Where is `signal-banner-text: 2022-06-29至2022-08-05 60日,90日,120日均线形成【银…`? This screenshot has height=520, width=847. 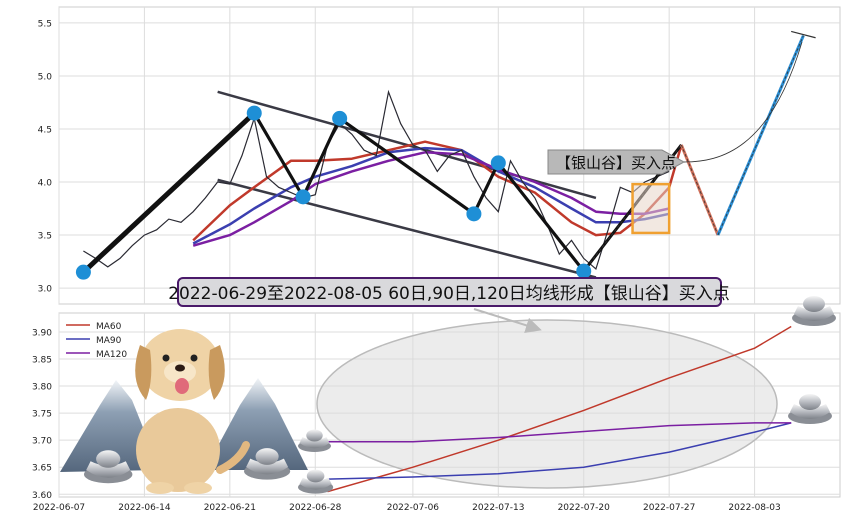
signal-banner-text: 2022-06-29至2022-08-05 60日,90日,120日均线形成【银… is located at coordinates (449, 294).